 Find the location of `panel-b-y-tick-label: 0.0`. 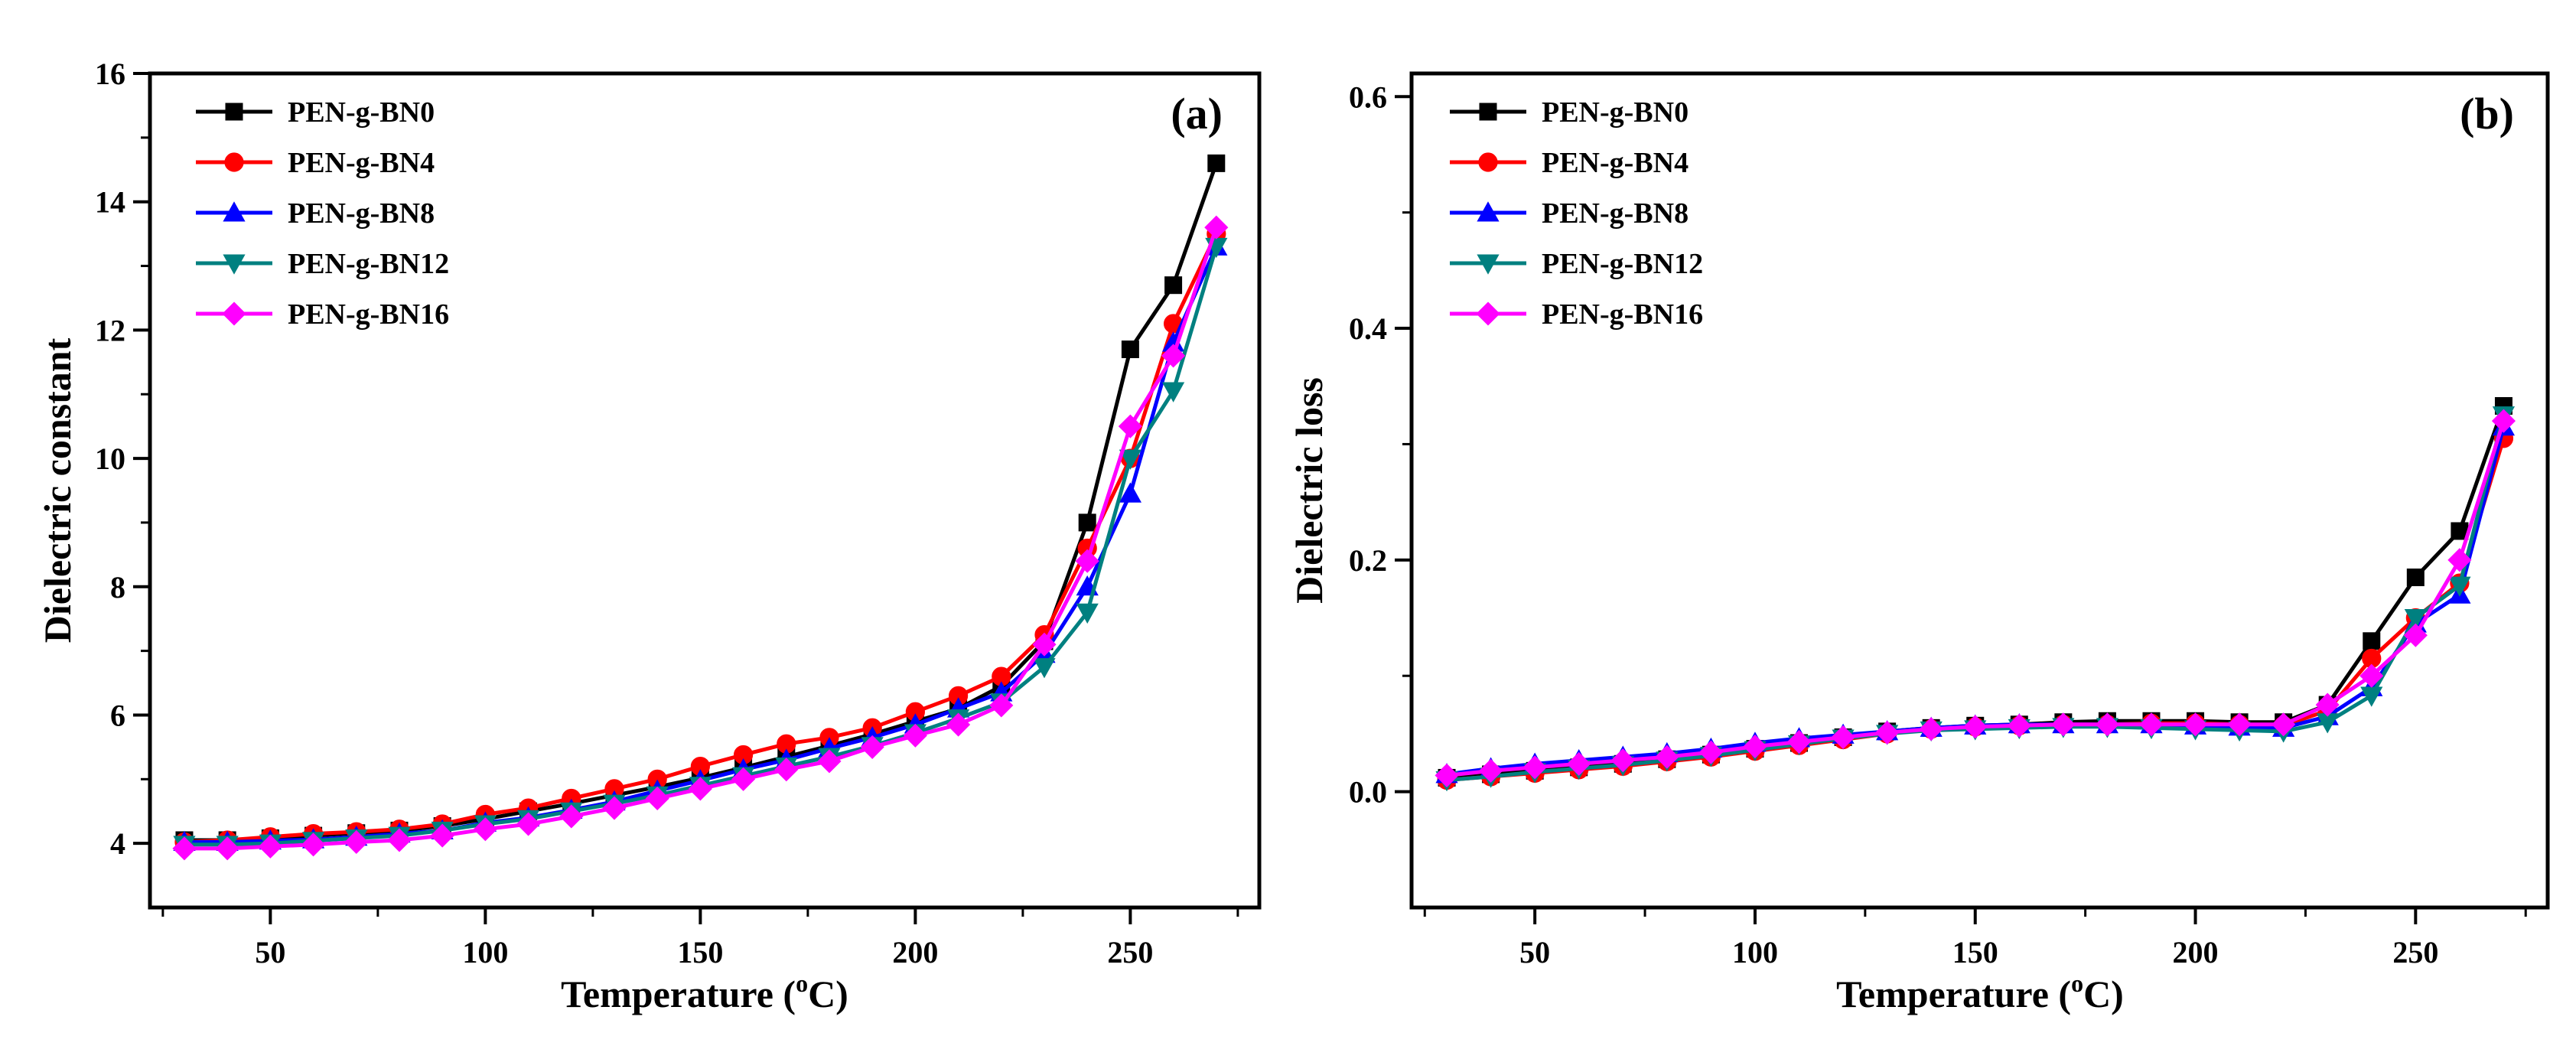

panel-b-y-tick-label: 0.0 is located at coordinates (1368, 792).